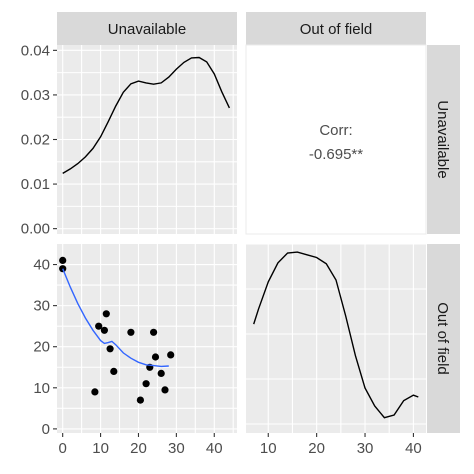 The width and height of the screenshot is (474, 474). Describe the element at coordinates (35, 184) in the screenshot. I see `y-tick-label: 0.01` at that location.